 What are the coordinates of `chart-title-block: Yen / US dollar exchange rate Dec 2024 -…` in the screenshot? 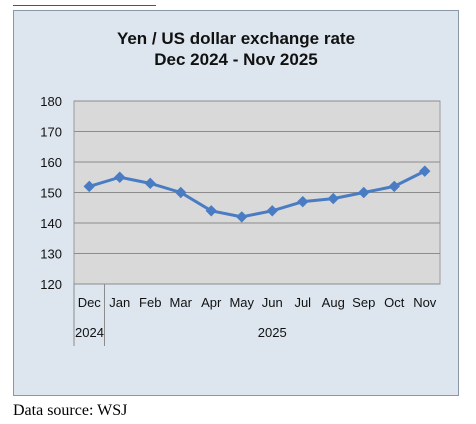 It's located at (236, 49).